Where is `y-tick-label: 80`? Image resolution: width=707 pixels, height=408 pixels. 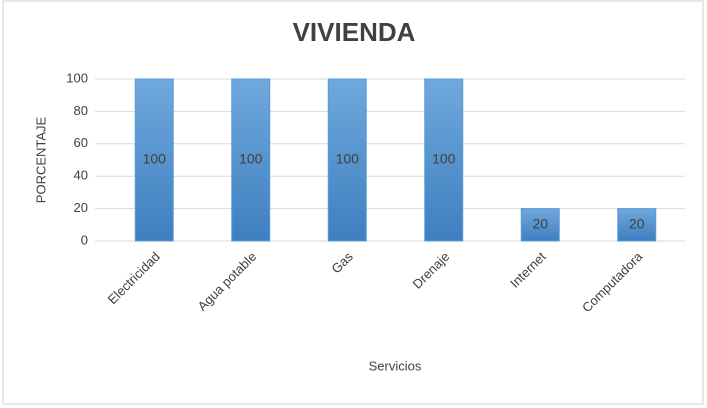 y-tick-label: 80 is located at coordinates (81, 110).